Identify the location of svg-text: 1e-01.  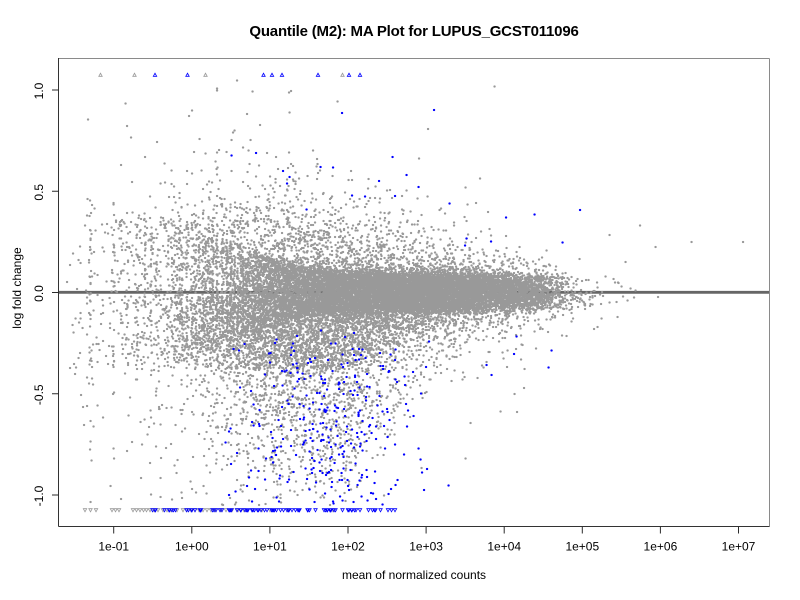
(113, 547).